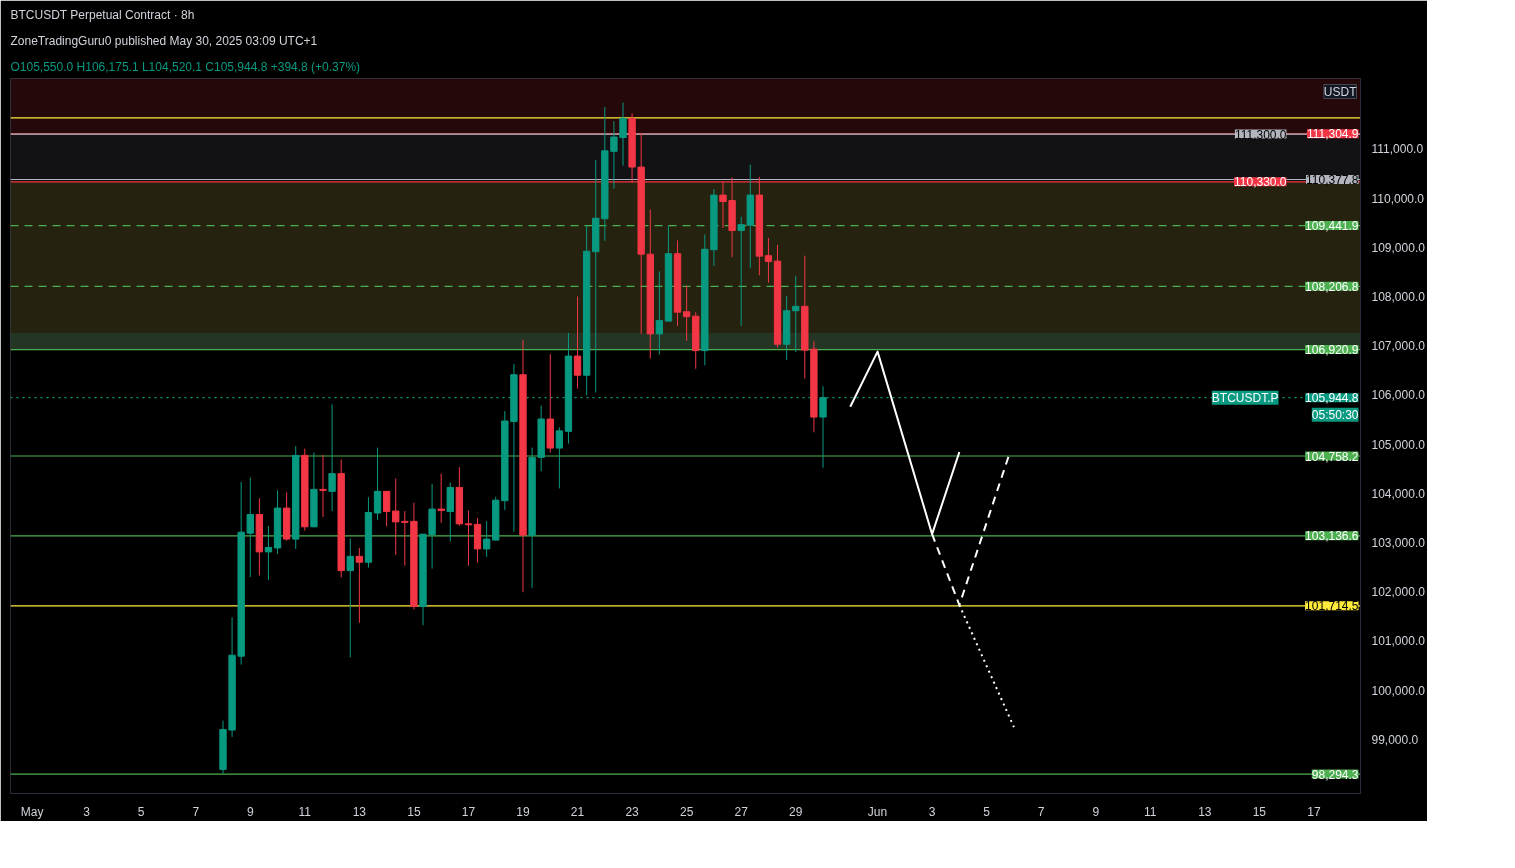  Describe the element at coordinates (1335, 414) in the screenshot. I see `annotation: 05:50:30` at that location.